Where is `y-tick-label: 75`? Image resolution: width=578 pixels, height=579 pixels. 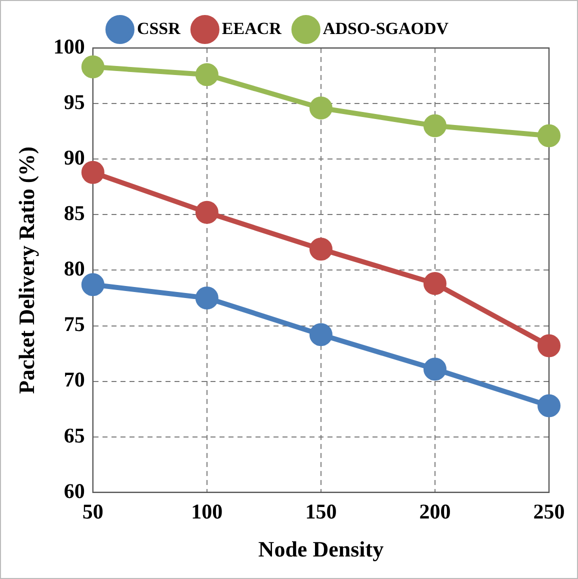 y-tick-label: 75 is located at coordinates (74, 324).